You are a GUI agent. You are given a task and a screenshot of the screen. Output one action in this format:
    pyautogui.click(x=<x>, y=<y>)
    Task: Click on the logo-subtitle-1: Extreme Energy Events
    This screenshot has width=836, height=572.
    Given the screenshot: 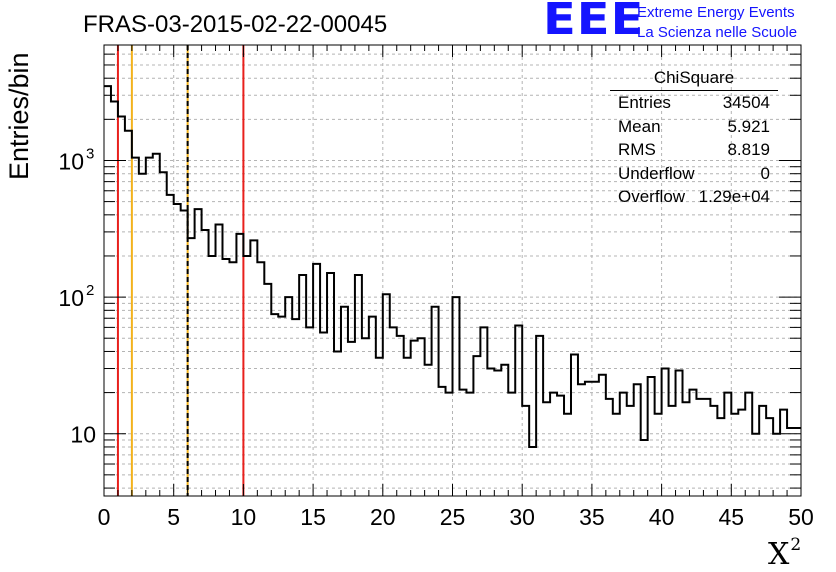 What is the action you would take?
    pyautogui.click(x=716, y=12)
    